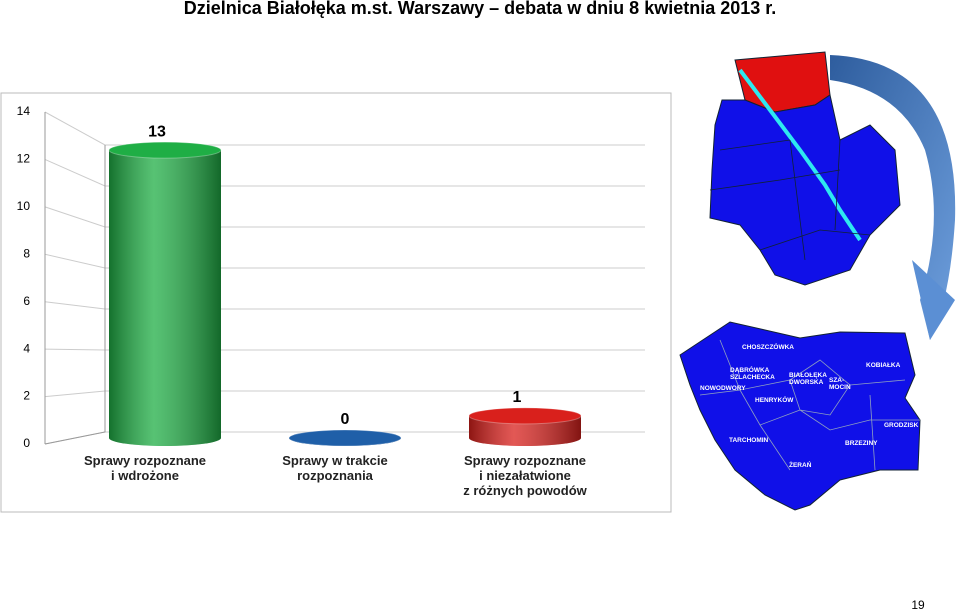 The width and height of the screenshot is (960, 614). I want to click on district-label: BRZEZINY, so click(861, 443).